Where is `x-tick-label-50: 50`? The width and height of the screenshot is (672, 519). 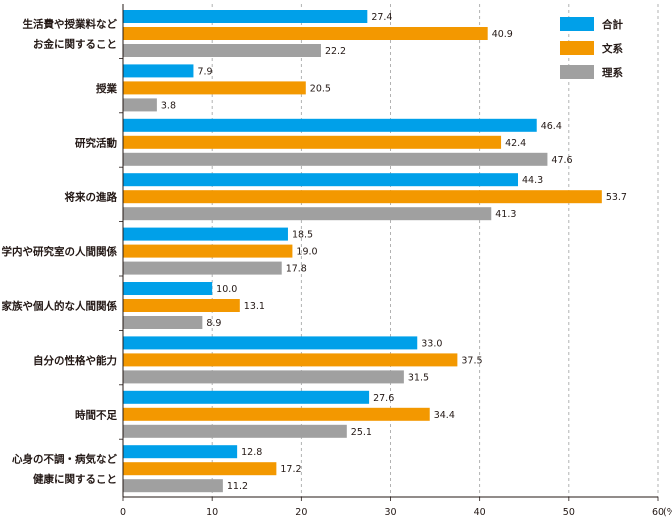 x-tick-label-50: 50 is located at coordinates (569, 512).